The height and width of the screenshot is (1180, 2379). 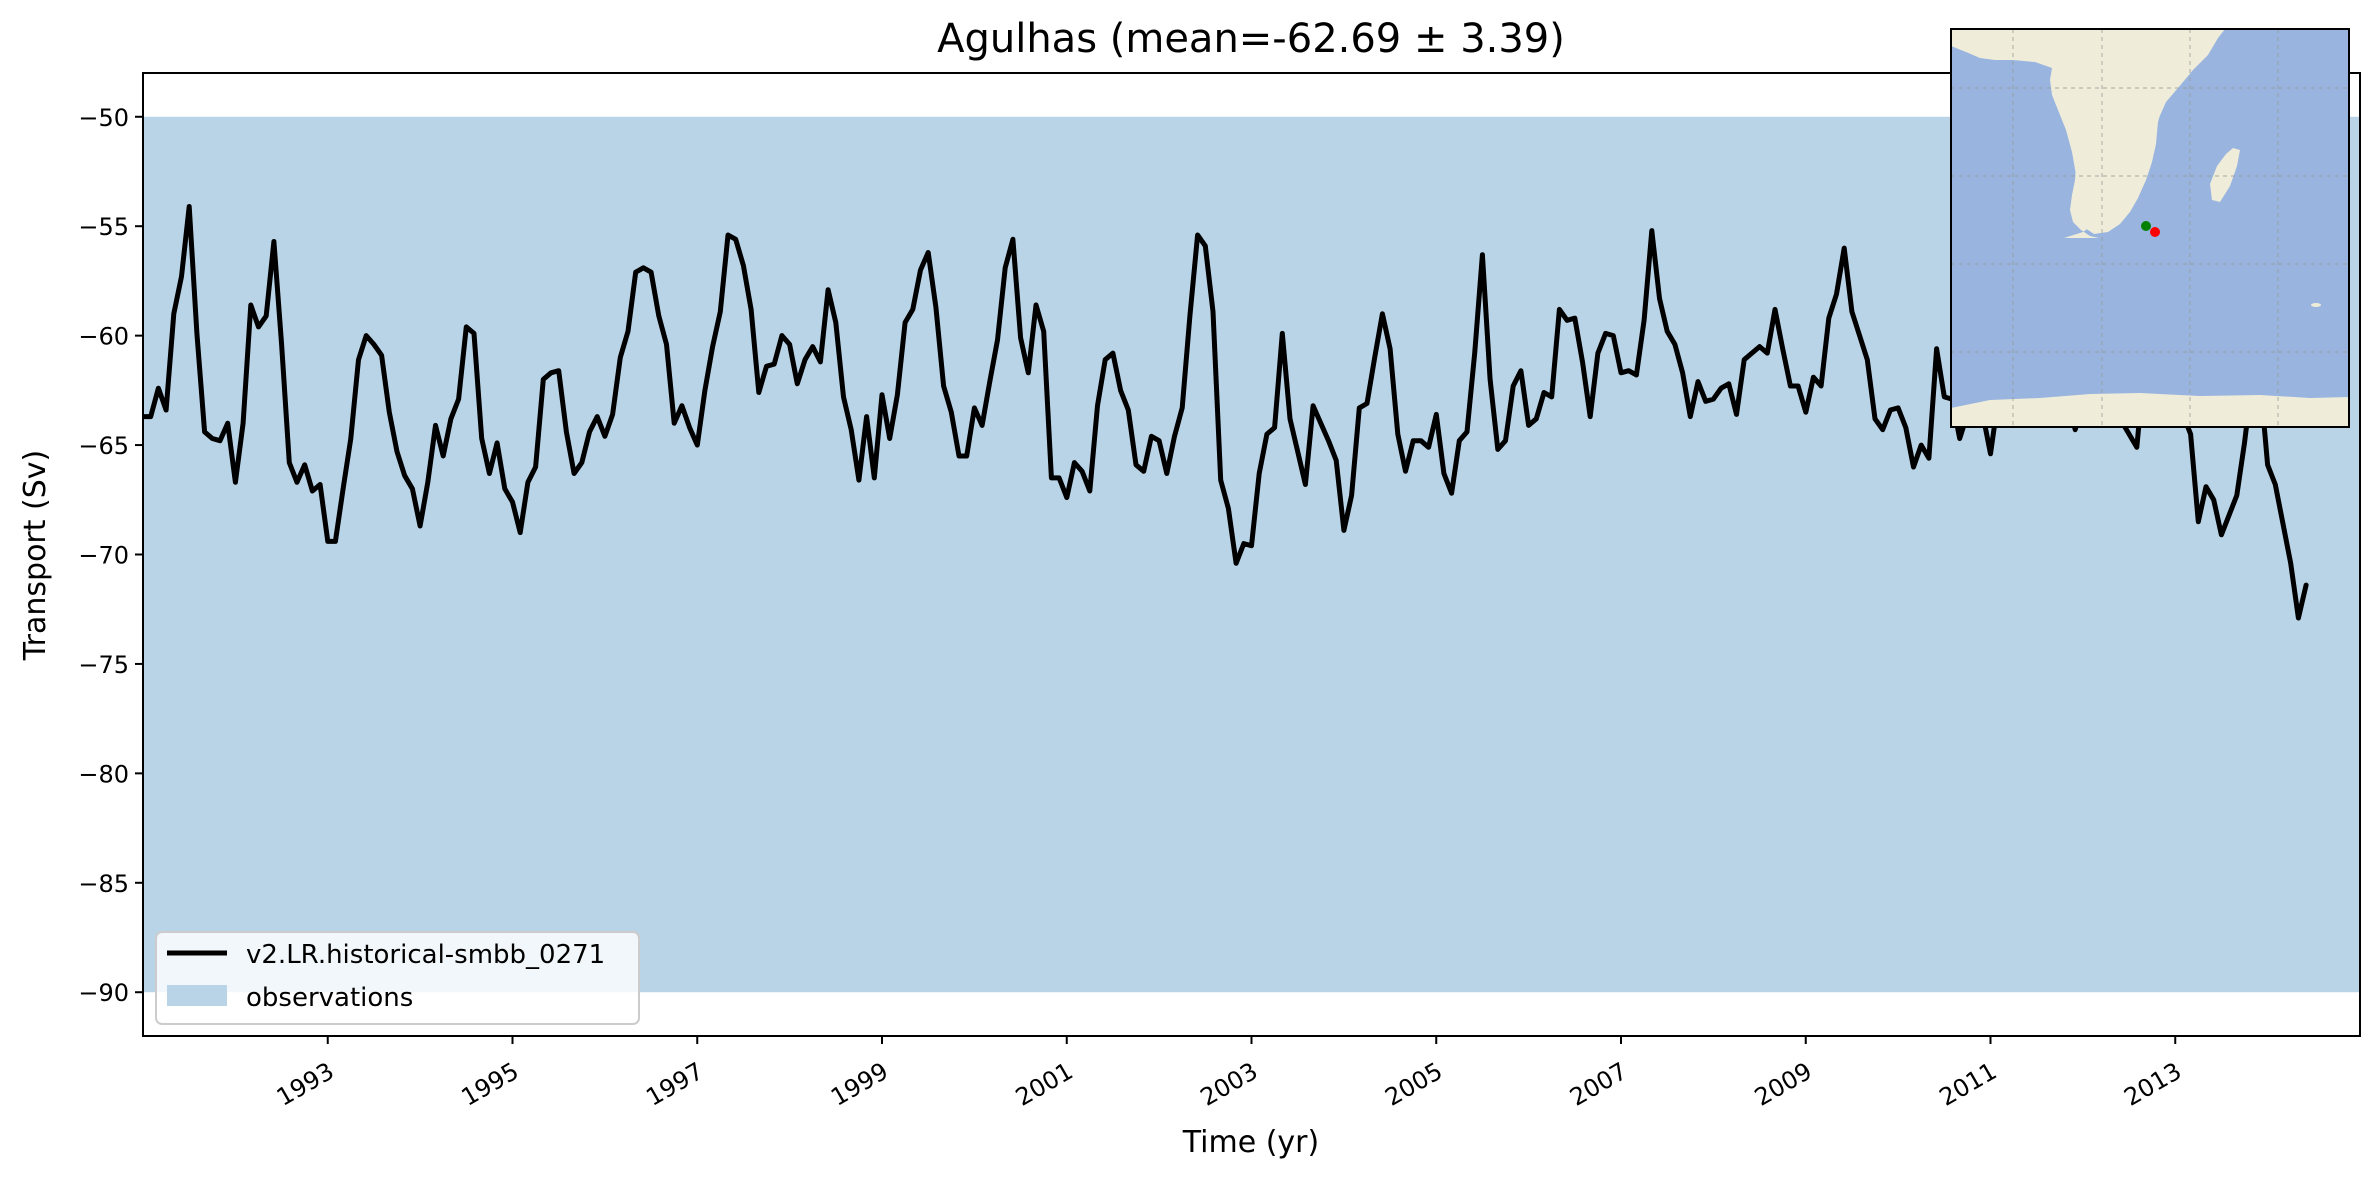 I want to click on y-tick-label: −80, so click(x=103, y=774).